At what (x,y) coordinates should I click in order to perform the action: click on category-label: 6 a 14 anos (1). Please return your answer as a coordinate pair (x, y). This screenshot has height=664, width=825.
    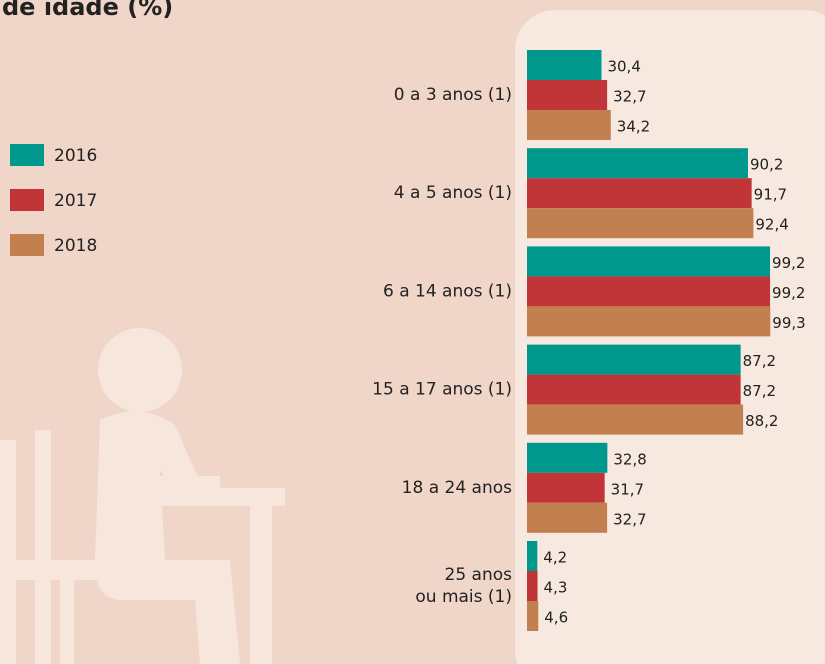
    Looking at the image, I should click on (447, 291).